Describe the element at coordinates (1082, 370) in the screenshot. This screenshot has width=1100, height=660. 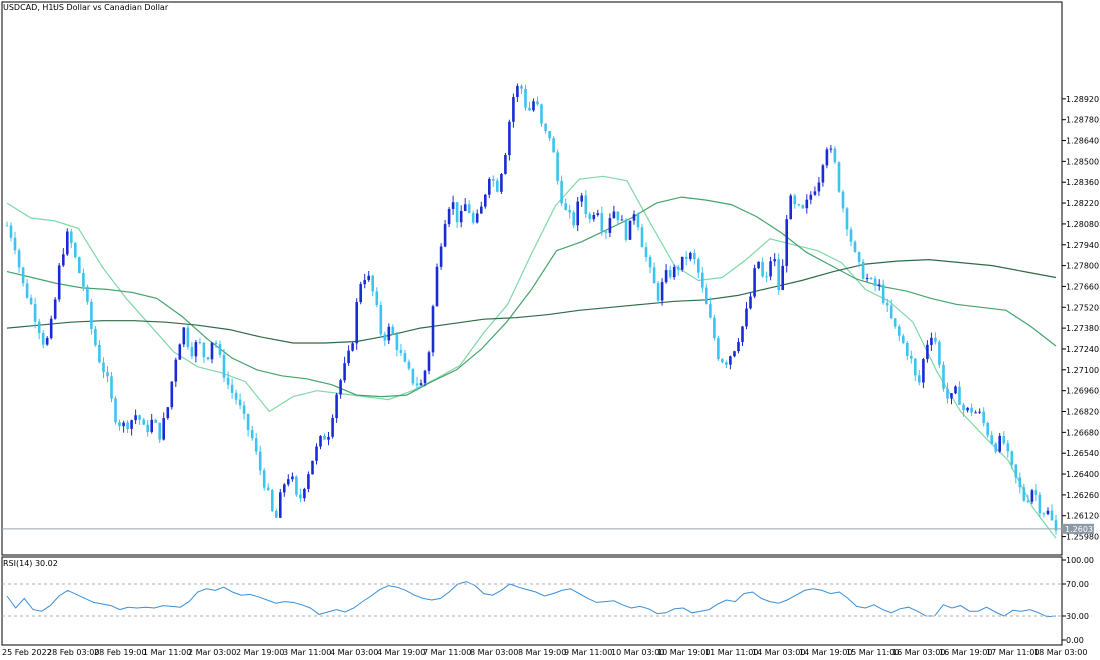
I see `price-tick-label: 1.27100` at that location.